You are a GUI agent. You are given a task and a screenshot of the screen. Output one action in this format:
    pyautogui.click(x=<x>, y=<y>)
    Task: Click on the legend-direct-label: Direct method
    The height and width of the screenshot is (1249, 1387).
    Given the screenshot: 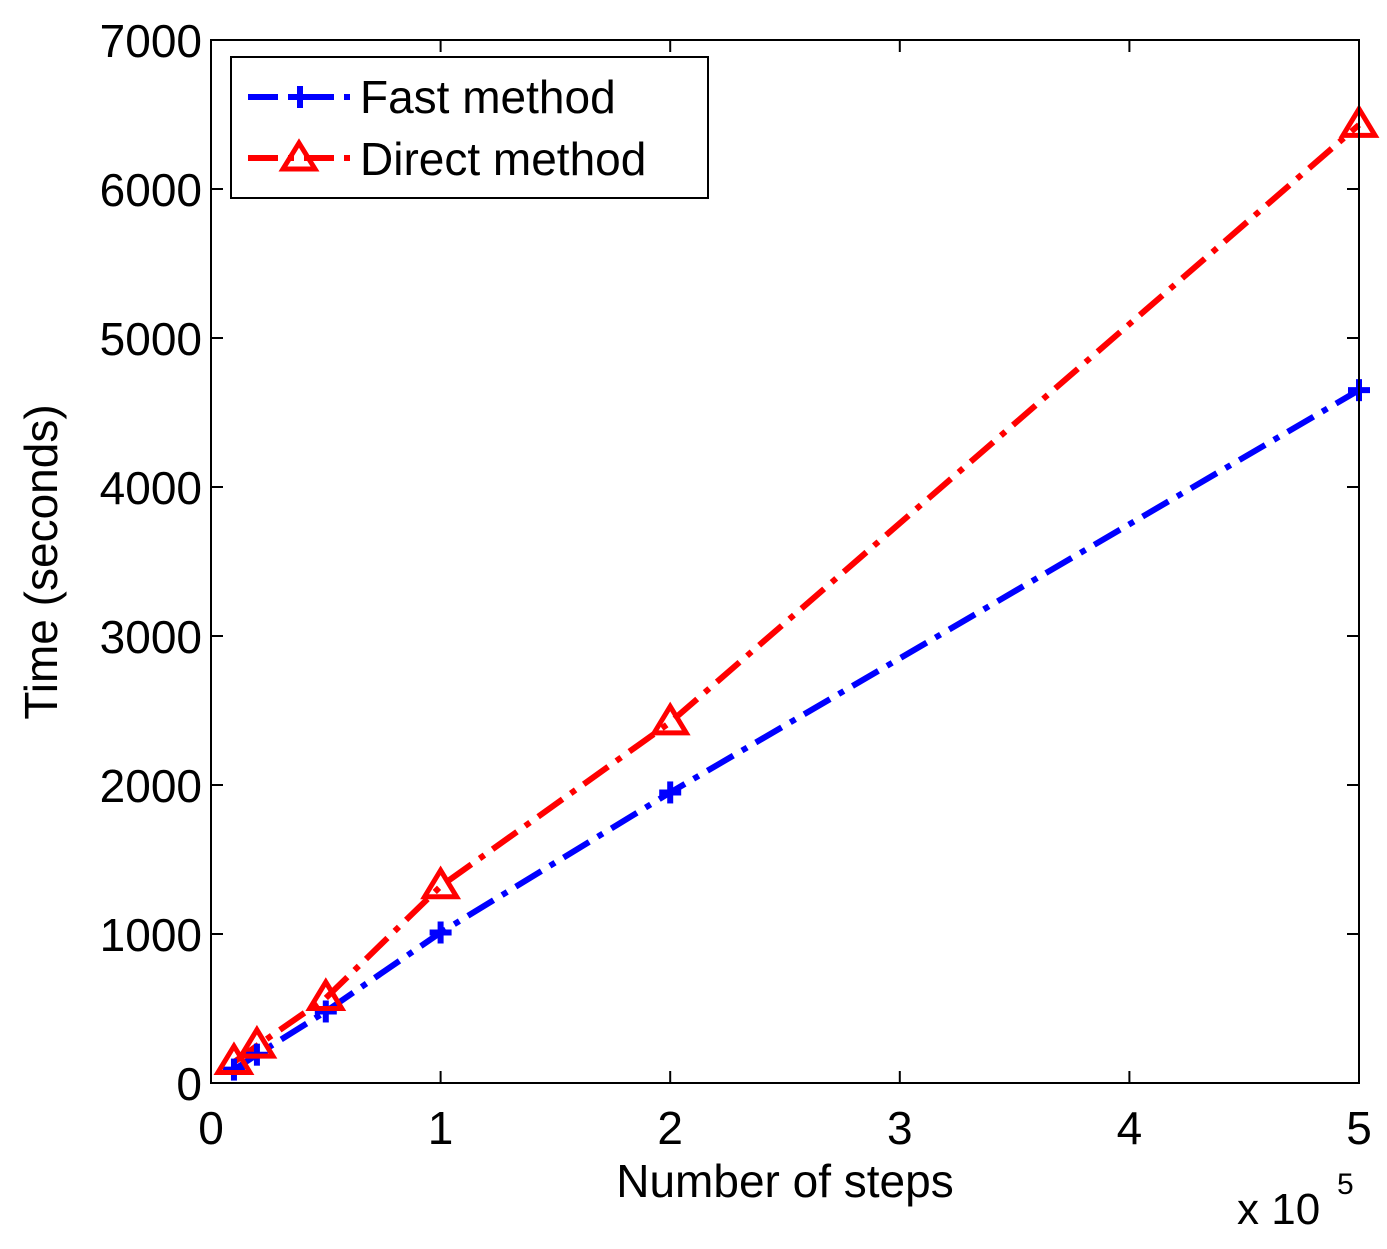 What is the action you would take?
    pyautogui.click(x=503, y=159)
    